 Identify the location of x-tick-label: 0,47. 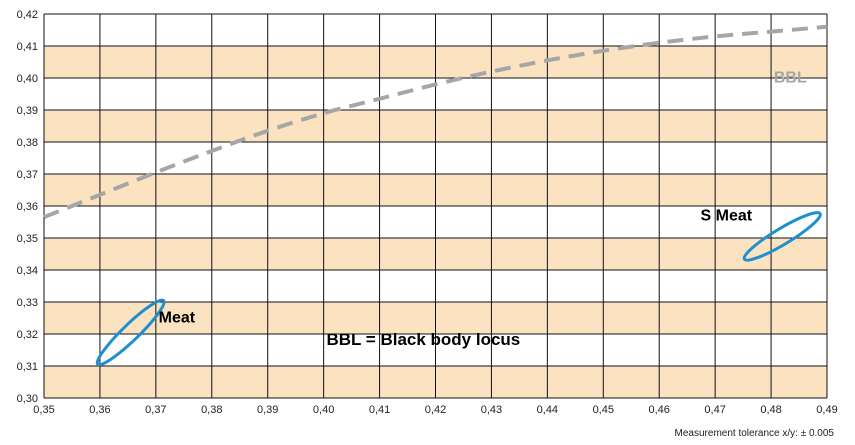
(714, 410).